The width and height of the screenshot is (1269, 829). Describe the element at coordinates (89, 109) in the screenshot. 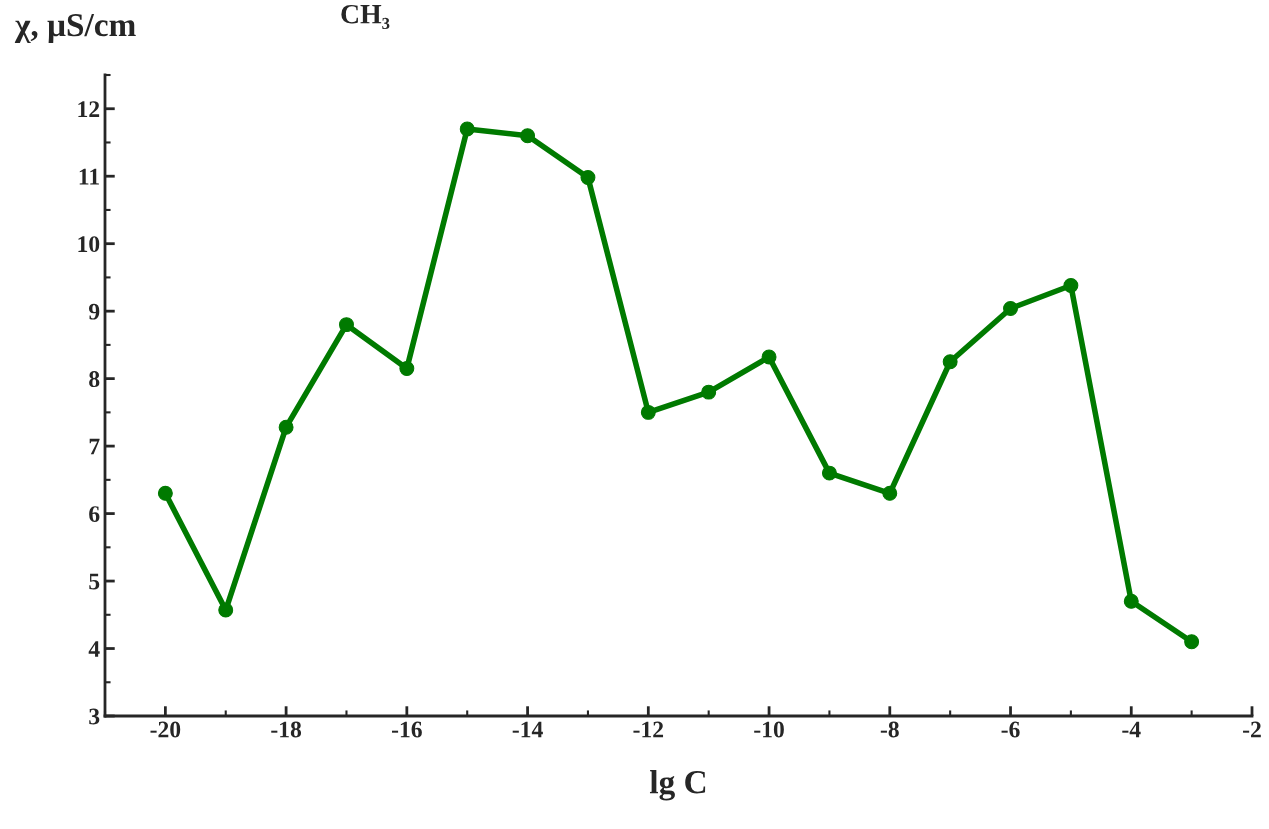

I see `y-tick-label: 12` at that location.